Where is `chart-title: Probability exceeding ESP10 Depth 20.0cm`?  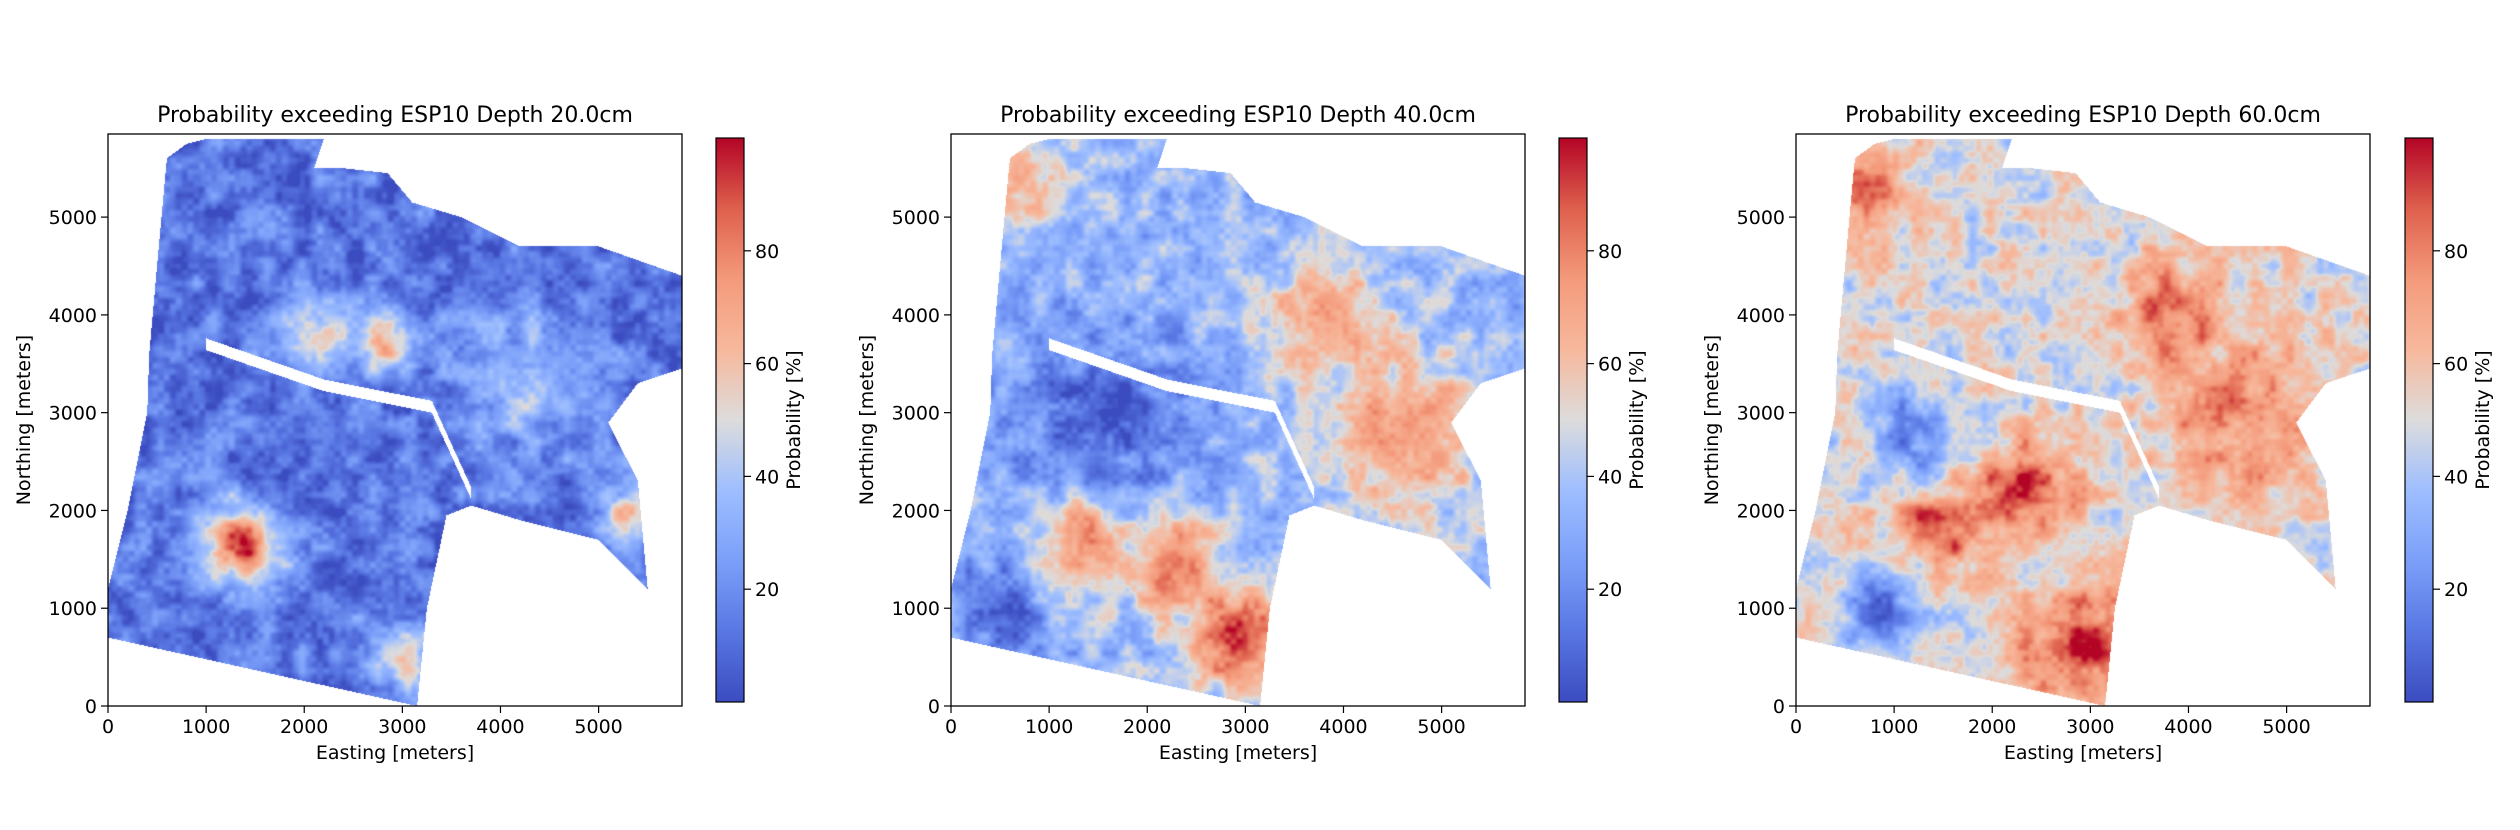 chart-title: Probability exceeding ESP10 Depth 20.0cm is located at coordinates (395, 115).